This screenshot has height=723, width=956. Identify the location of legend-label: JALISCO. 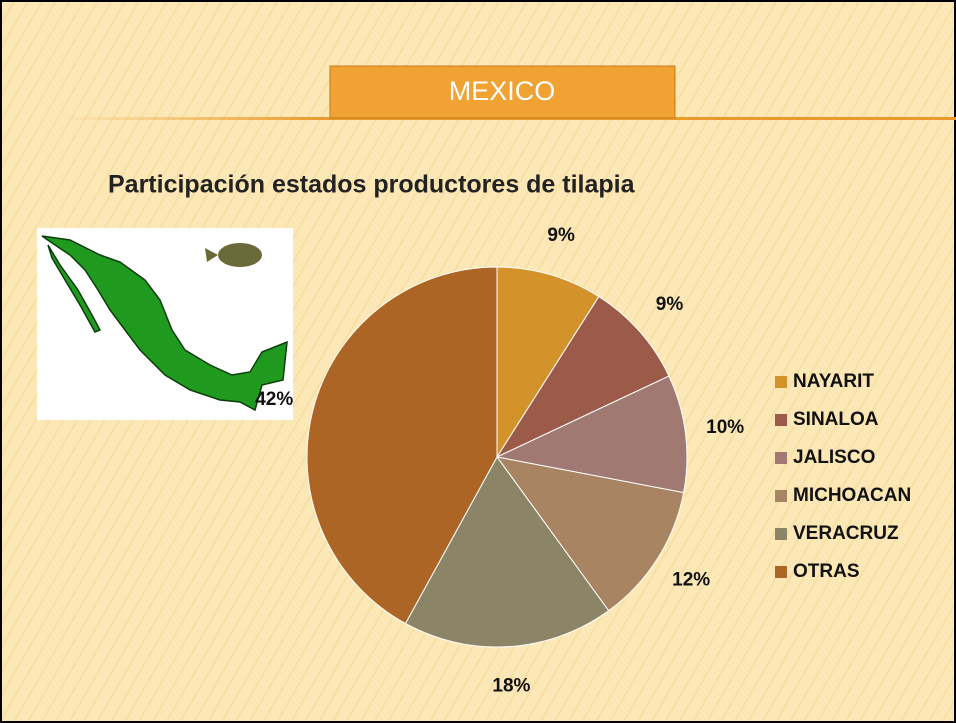
(834, 457).